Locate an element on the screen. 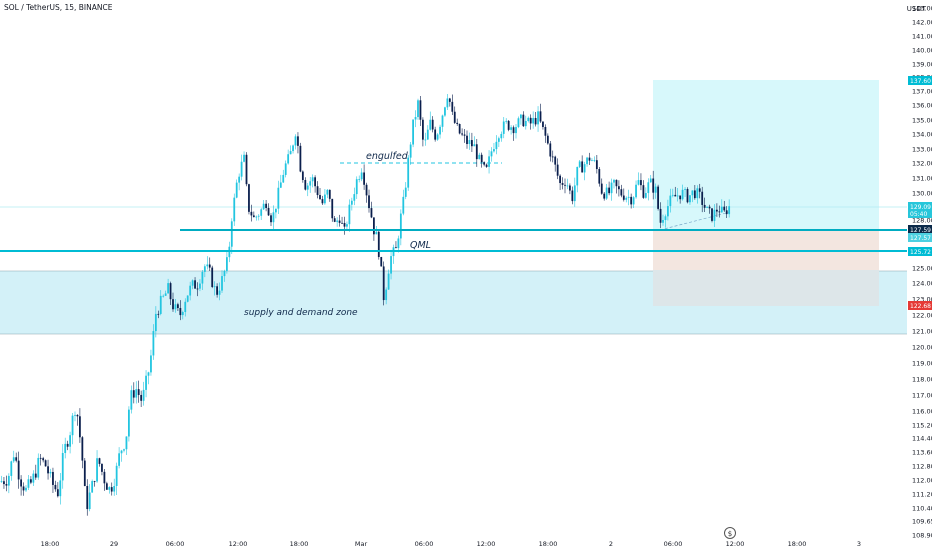 The image size is (932, 550). price-tick-label: 123.00 is located at coordinates (922, 300).